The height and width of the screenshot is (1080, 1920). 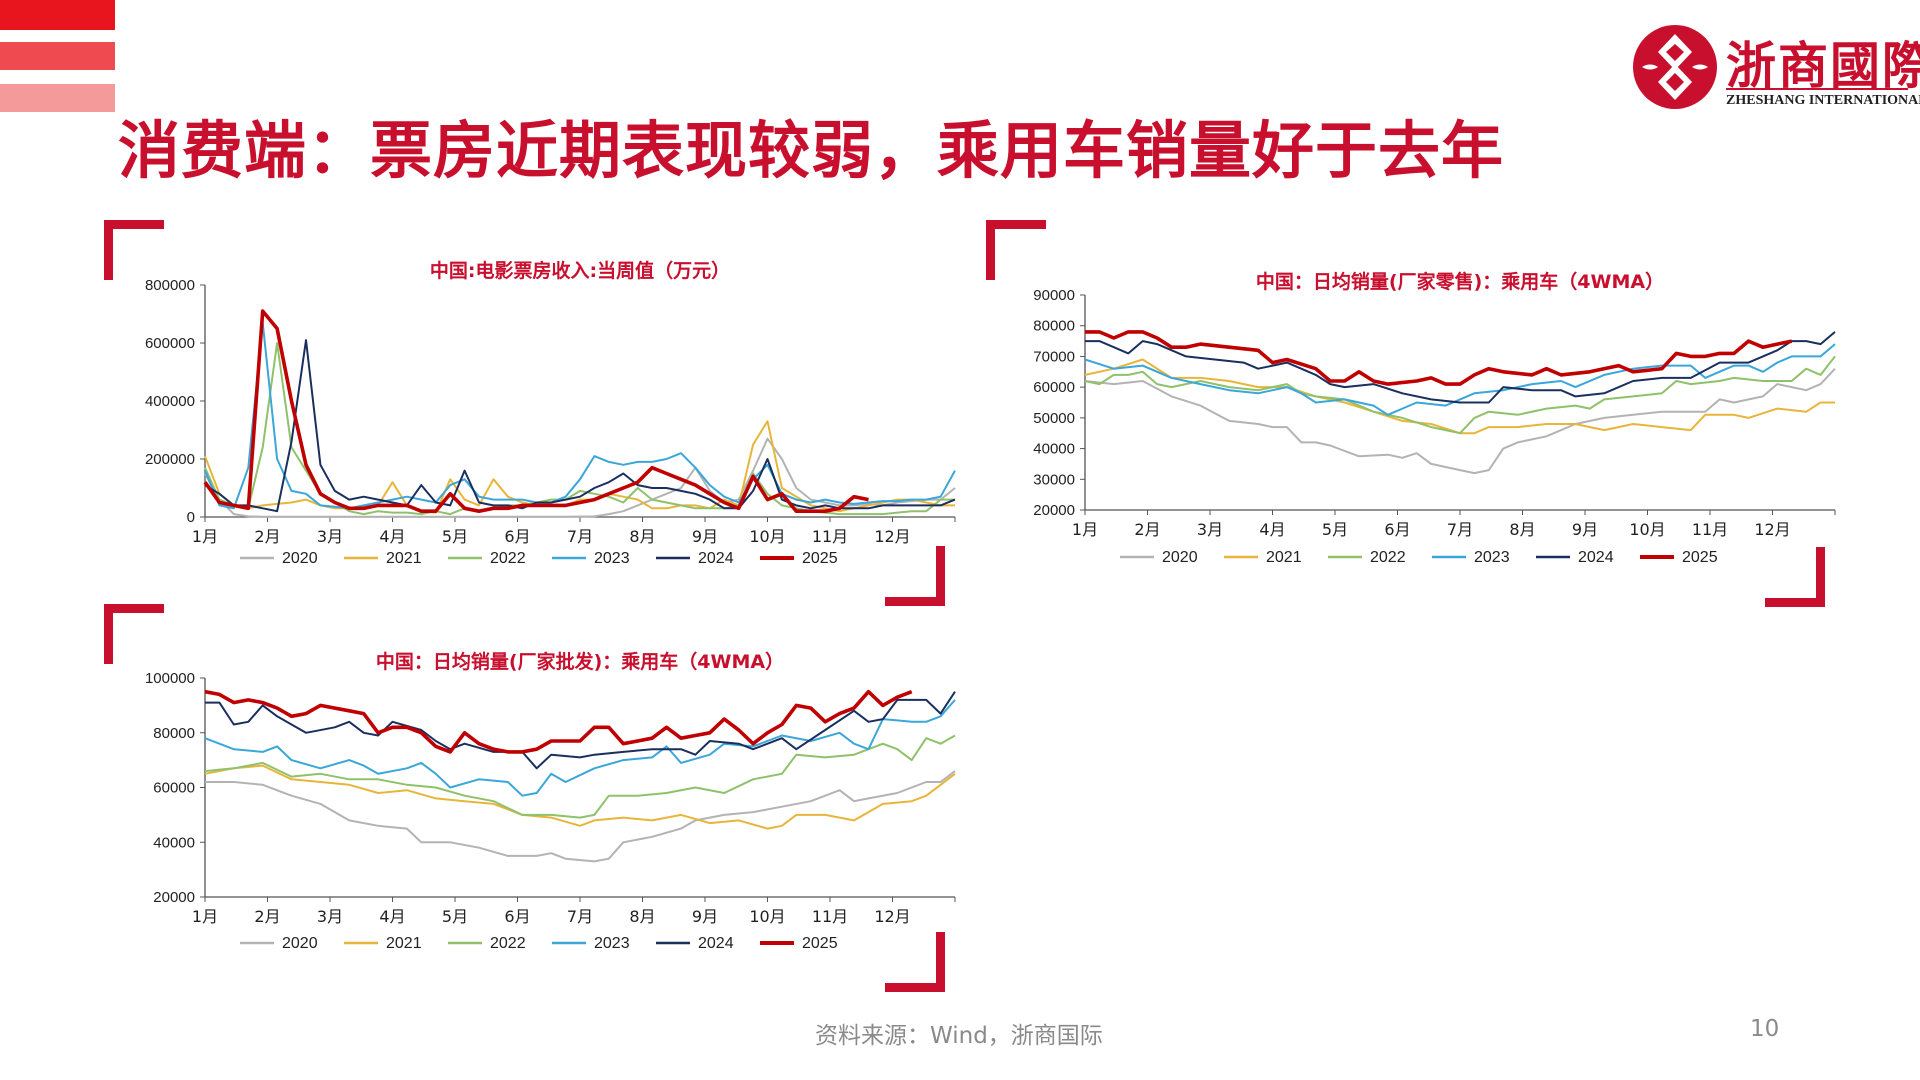 What do you see at coordinates (1460, 281) in the screenshot?
I see `chart-title: 中国：日均销量(厂家零售)：乘用车（4WMA）` at bounding box center [1460, 281].